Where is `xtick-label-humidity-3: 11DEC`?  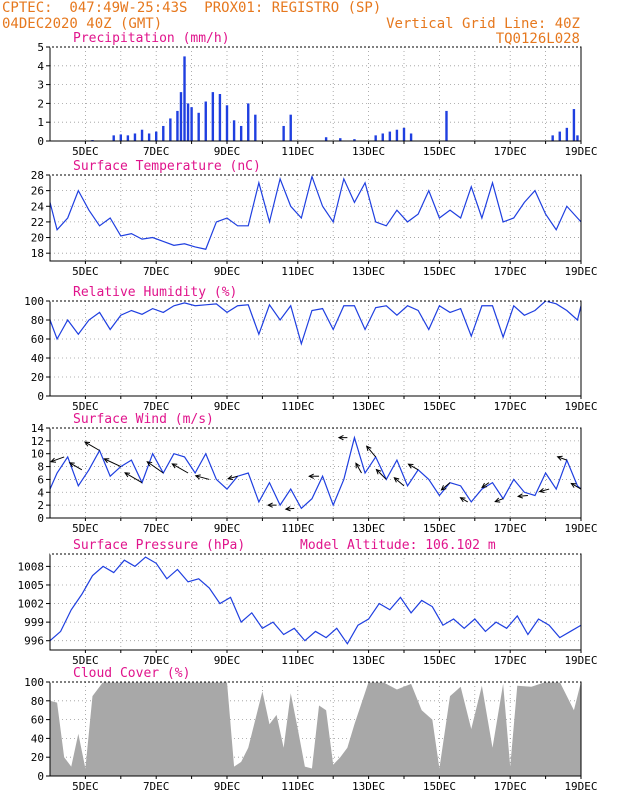
xtick-label-humidity-3: 11DEC is located at coordinates (297, 406).